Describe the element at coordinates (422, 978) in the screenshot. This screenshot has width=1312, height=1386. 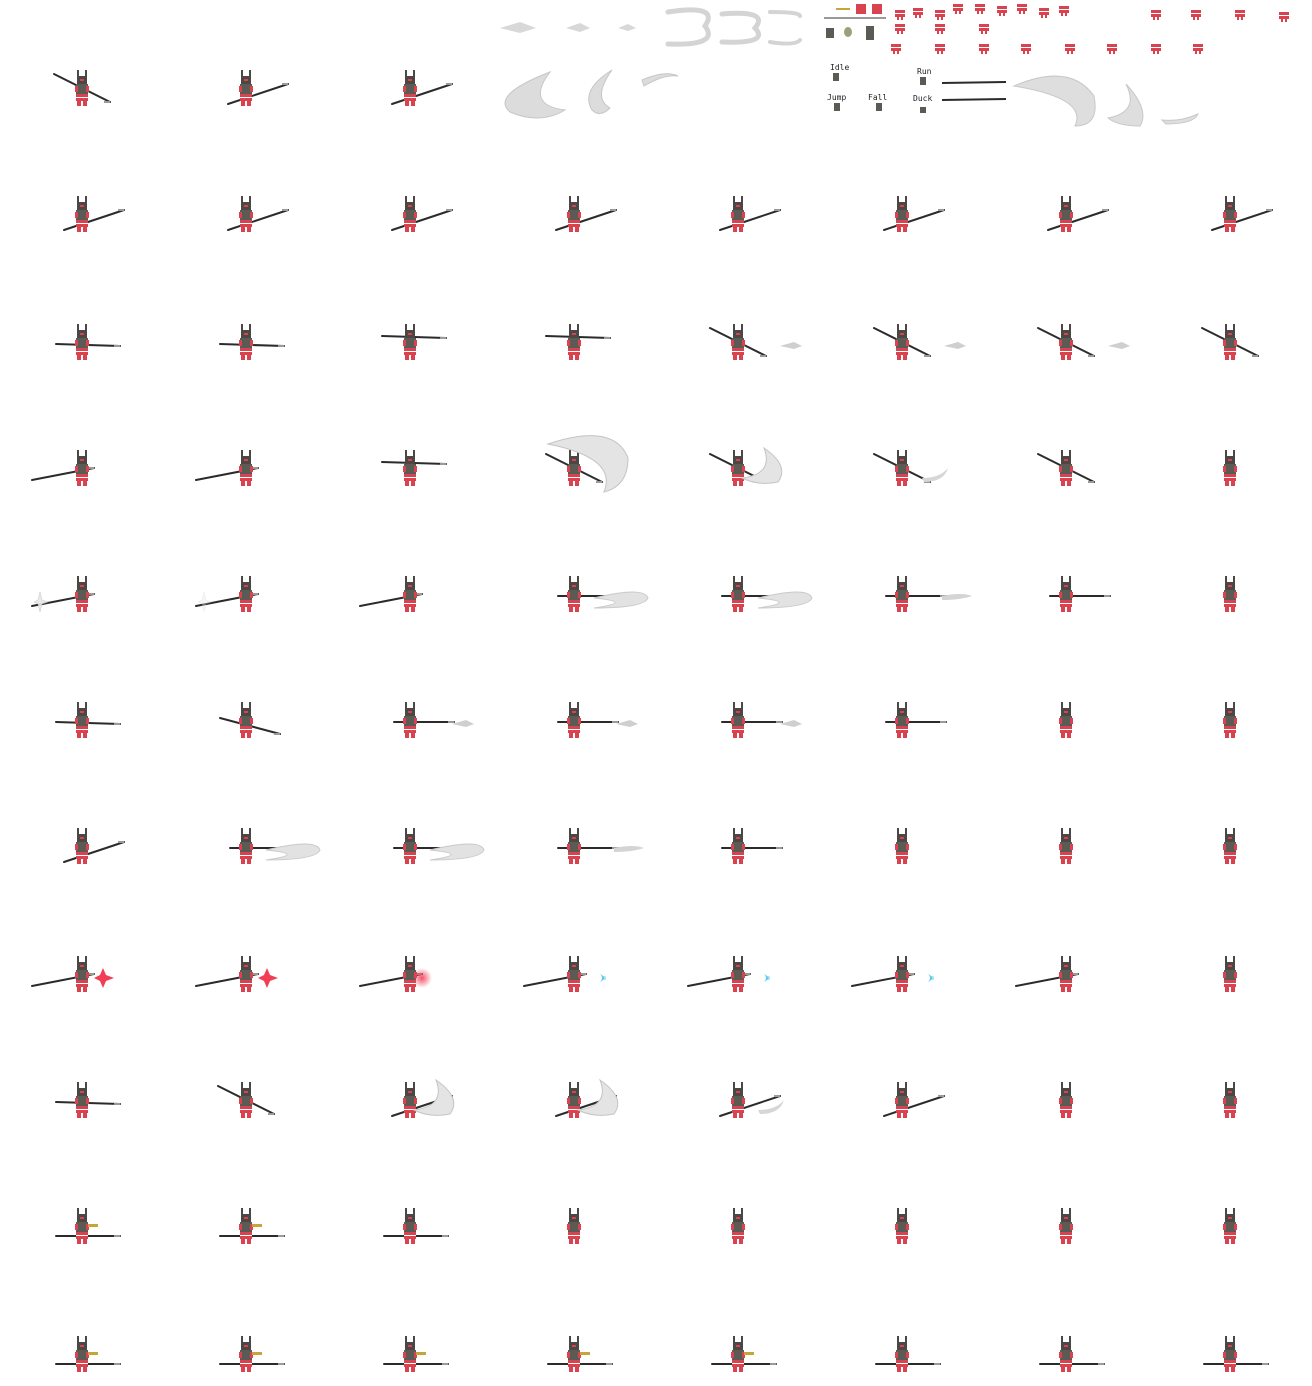
I see `effect-red-glow` at that location.